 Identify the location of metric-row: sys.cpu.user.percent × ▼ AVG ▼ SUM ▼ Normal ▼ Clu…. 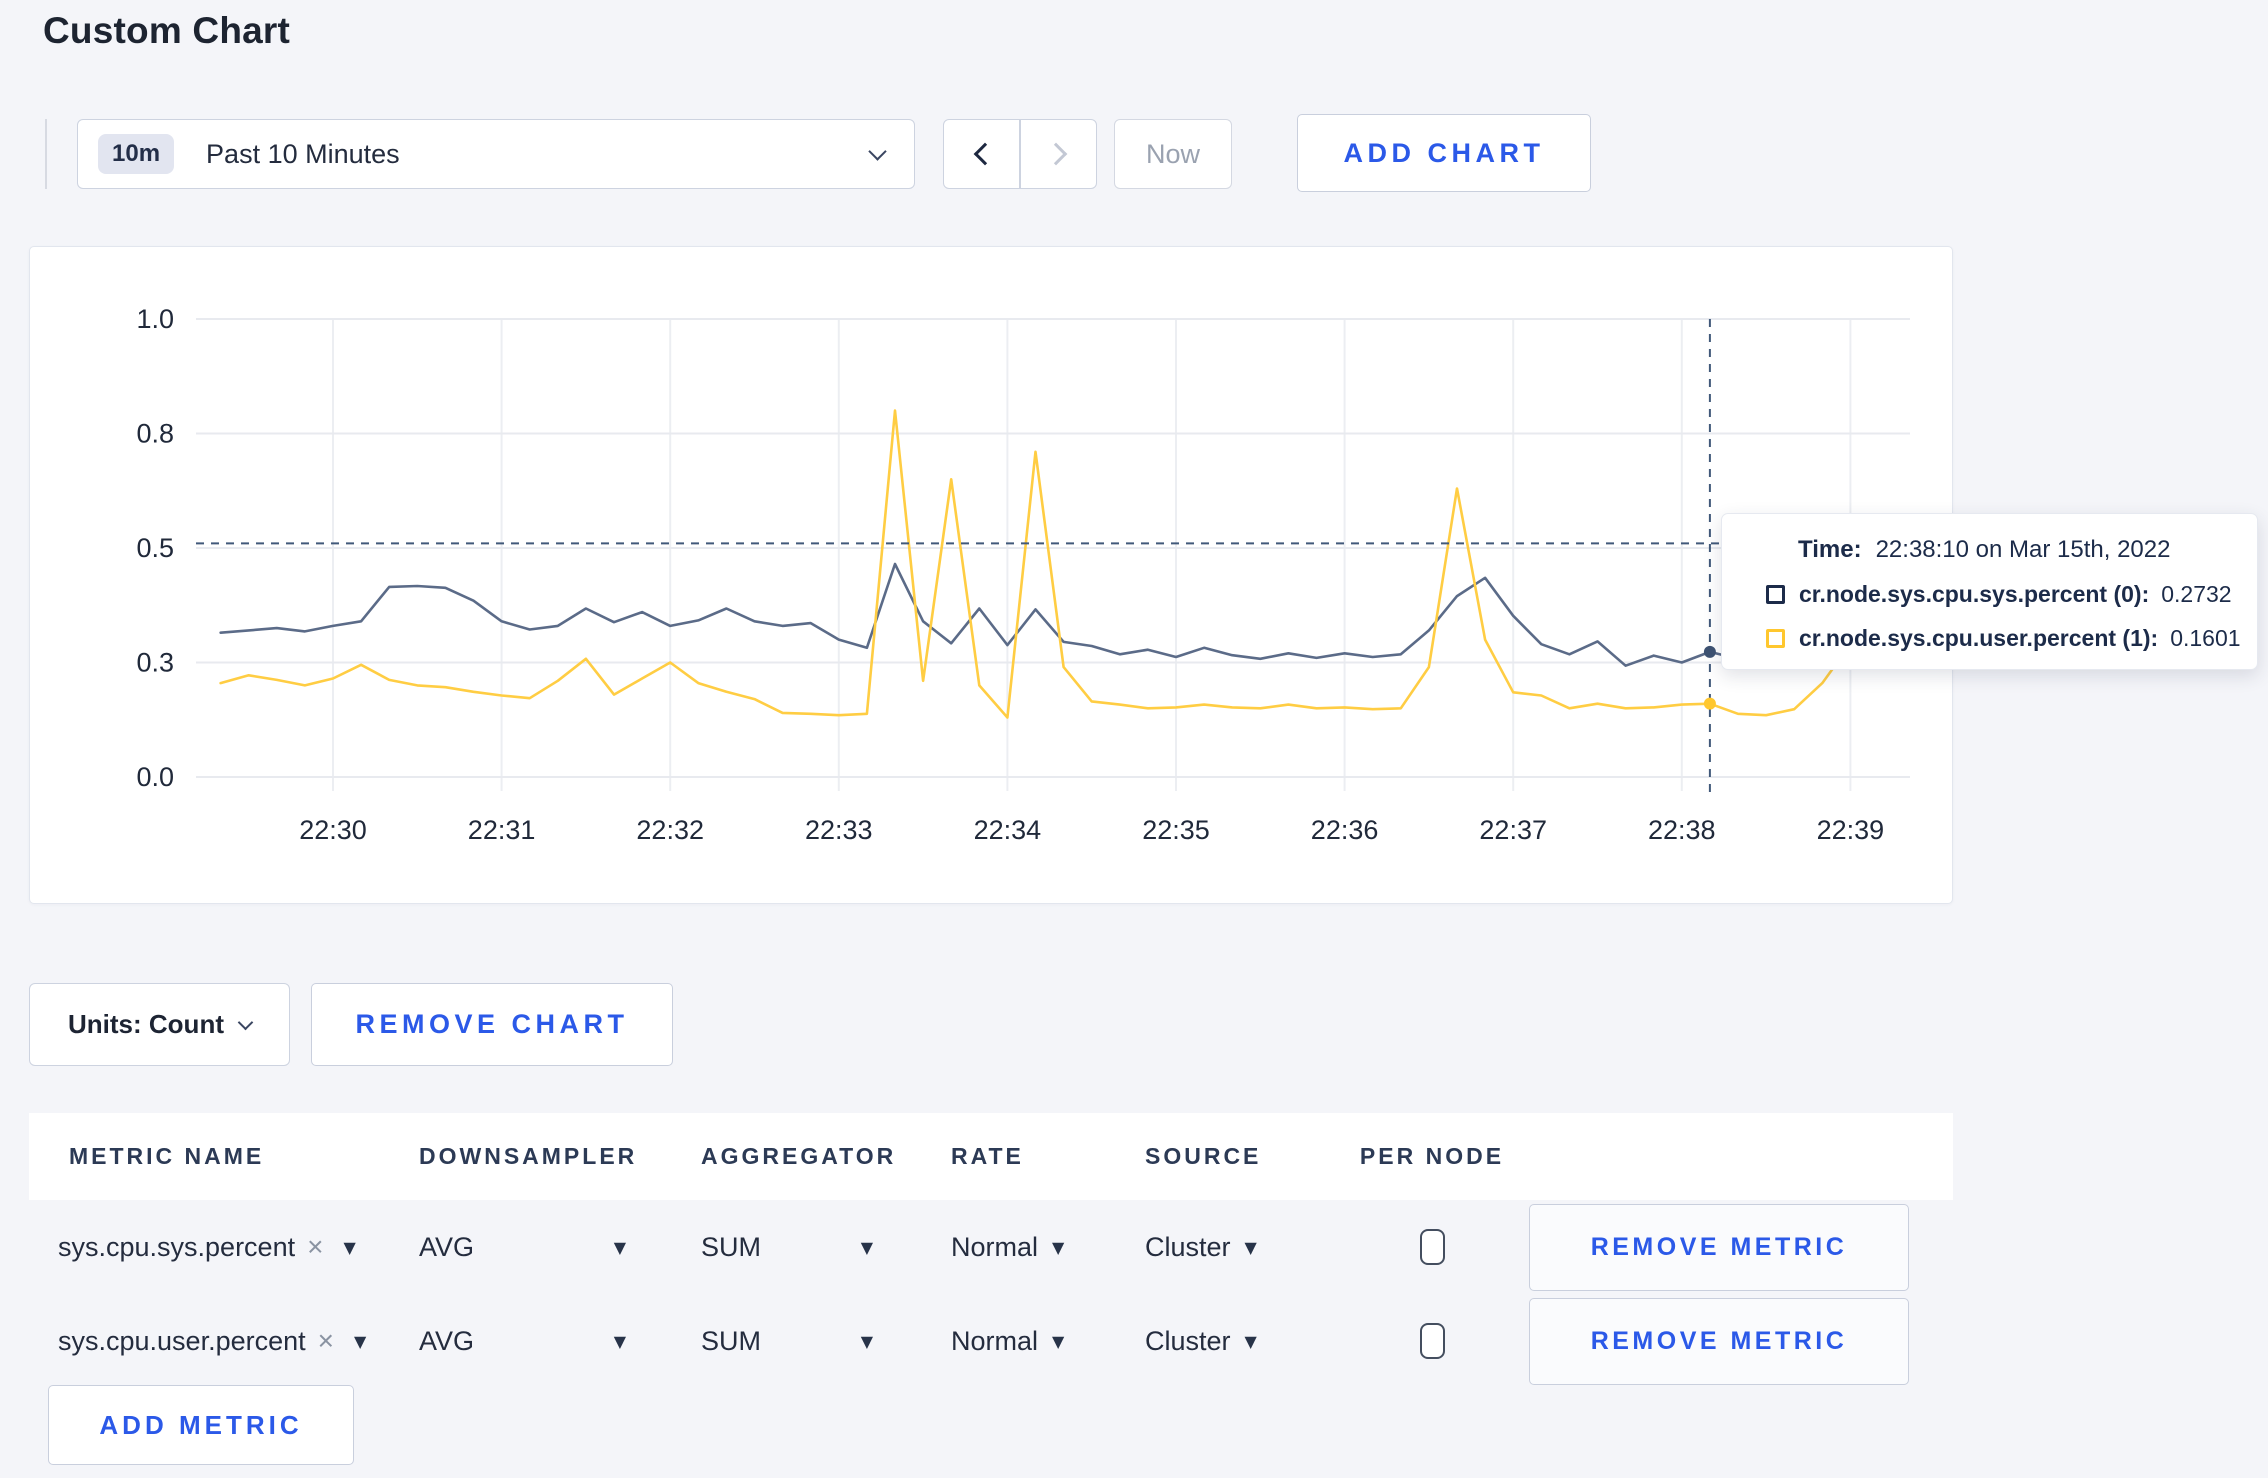
(991, 1341).